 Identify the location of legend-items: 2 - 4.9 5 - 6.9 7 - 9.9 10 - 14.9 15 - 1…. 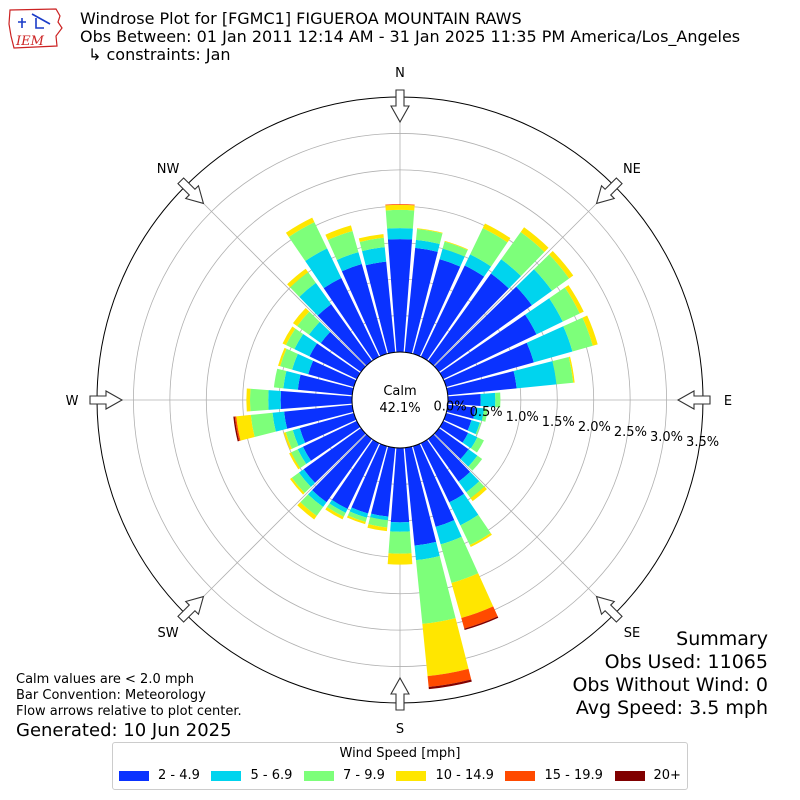
(400, 772).